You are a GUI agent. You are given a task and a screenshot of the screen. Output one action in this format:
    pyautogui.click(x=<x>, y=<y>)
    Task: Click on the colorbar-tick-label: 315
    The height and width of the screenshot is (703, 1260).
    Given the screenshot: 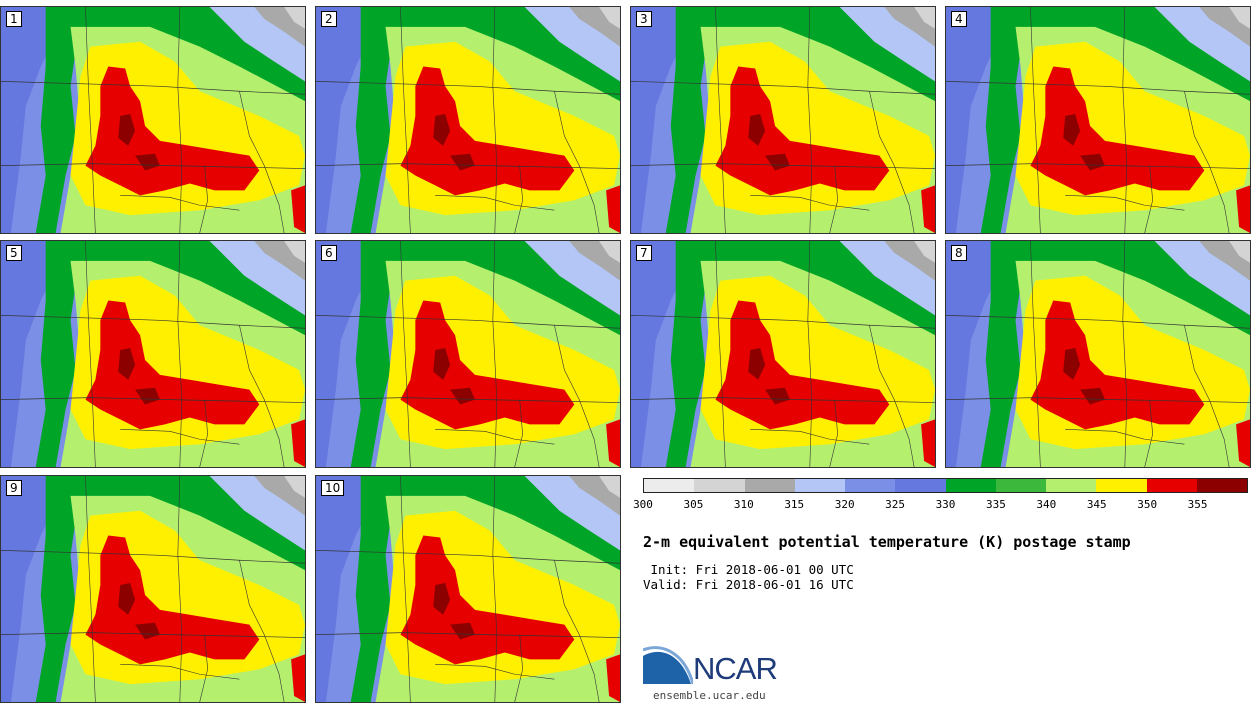 What is the action you would take?
    pyautogui.click(x=794, y=504)
    